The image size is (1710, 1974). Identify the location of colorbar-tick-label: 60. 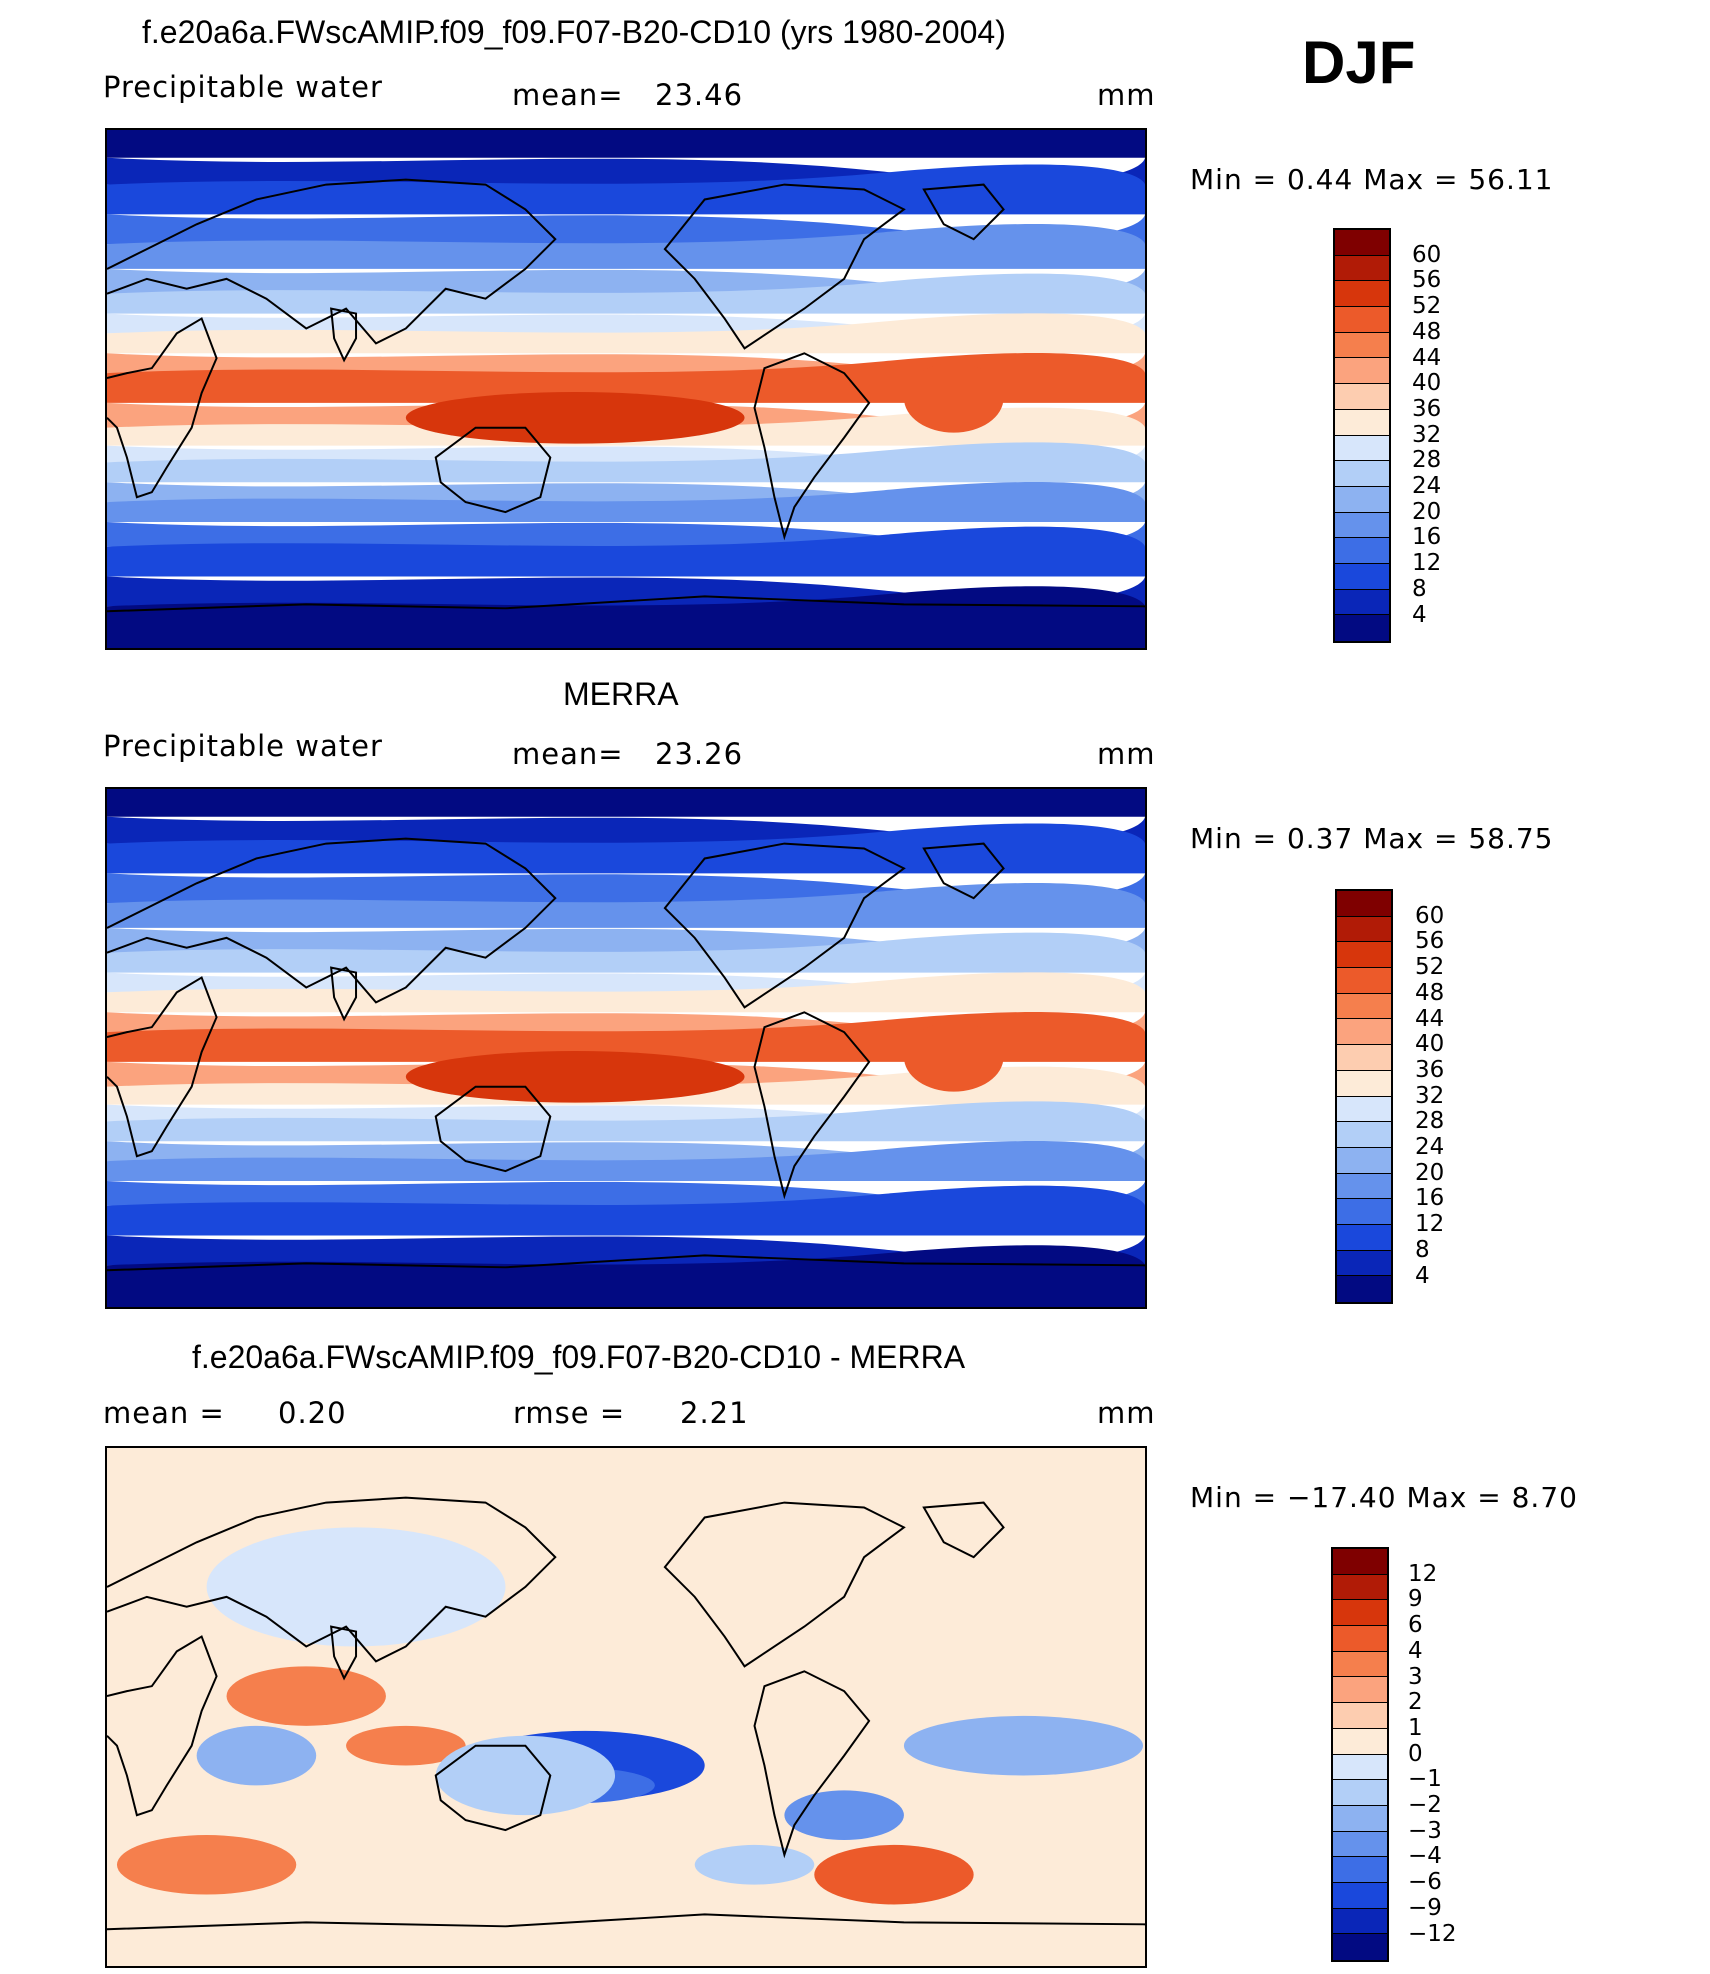
(1430, 915).